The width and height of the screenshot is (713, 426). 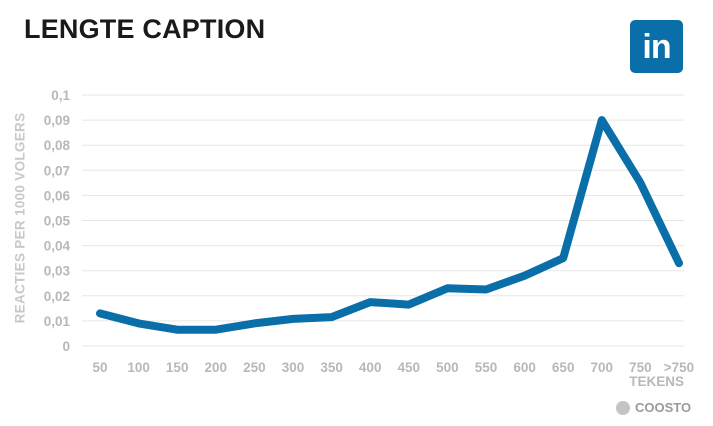 What do you see at coordinates (602, 367) in the screenshot?
I see `x-tick-label: 700` at bounding box center [602, 367].